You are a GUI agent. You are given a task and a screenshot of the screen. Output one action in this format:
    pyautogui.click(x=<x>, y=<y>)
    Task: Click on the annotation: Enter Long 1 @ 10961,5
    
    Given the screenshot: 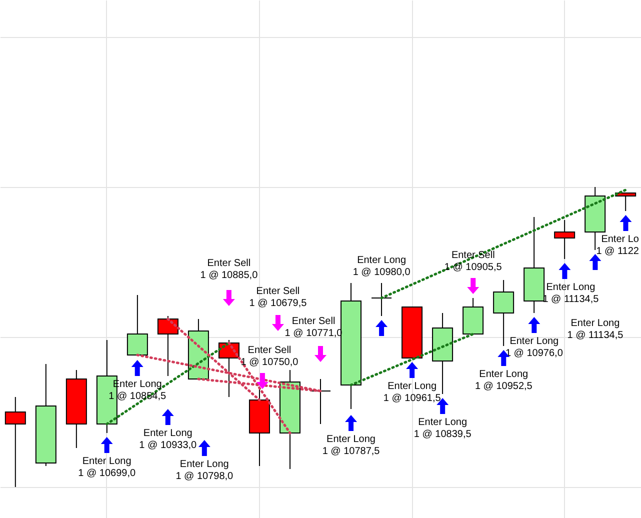 What is the action you would take?
    pyautogui.click(x=412, y=392)
    